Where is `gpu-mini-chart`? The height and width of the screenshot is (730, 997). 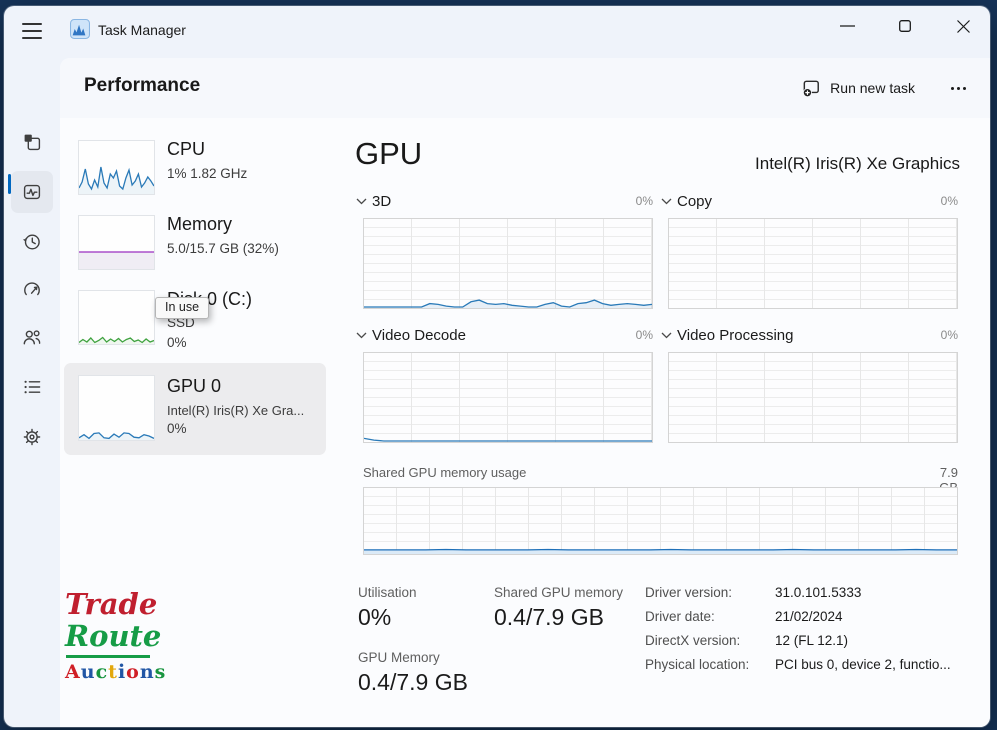
gpu-mini-chart is located at coordinates (116, 408).